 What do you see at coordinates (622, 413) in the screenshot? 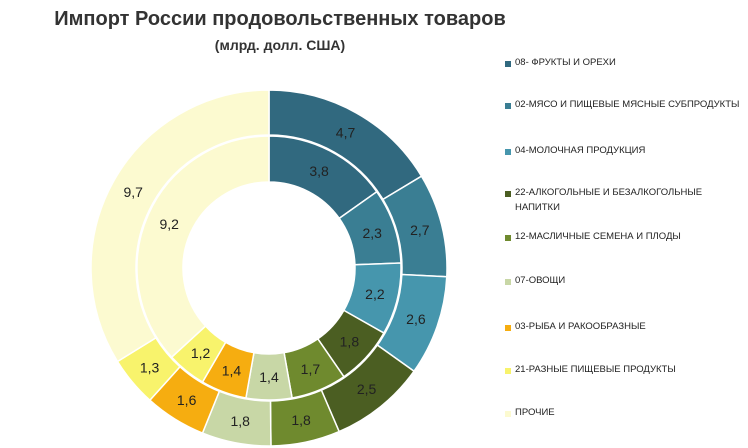
I see `legend-item: ПРОЧИЕ` at bounding box center [622, 413].